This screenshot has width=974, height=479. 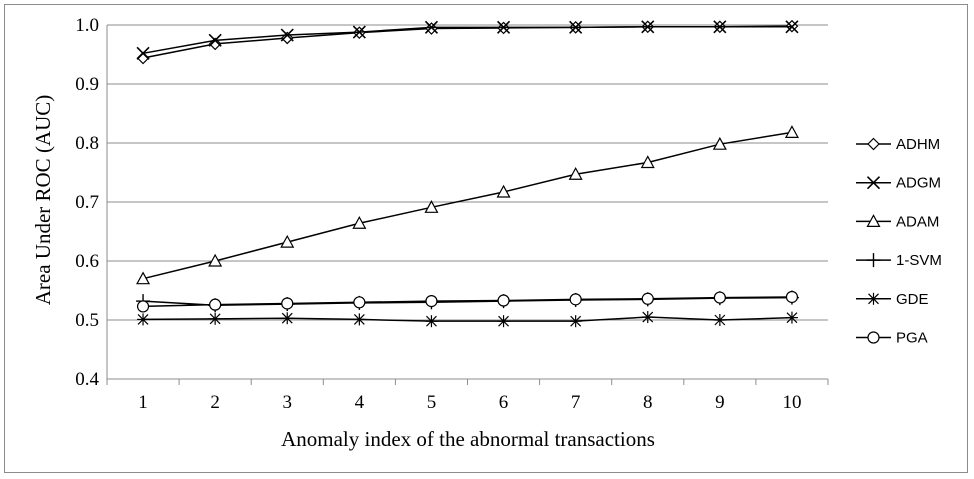 What do you see at coordinates (288, 402) in the screenshot?
I see `x-tick-label: 3` at bounding box center [288, 402].